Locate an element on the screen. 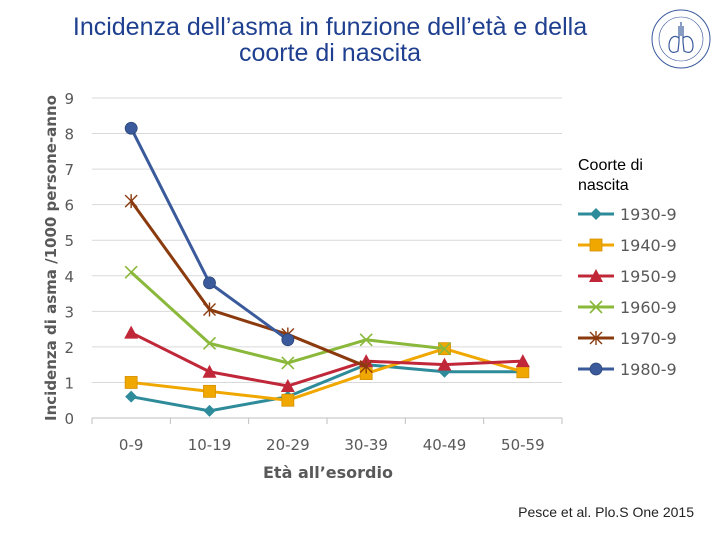  y-tick-label: 1 is located at coordinates (69, 383).